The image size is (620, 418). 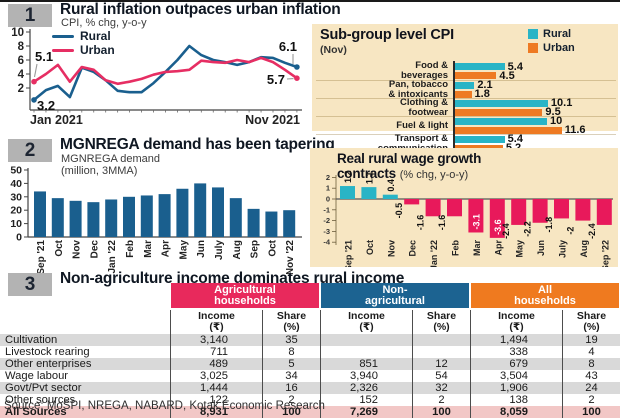 What do you see at coordinates (85, 364) in the screenshot?
I see `row-label: Other enterprises` at bounding box center [85, 364].